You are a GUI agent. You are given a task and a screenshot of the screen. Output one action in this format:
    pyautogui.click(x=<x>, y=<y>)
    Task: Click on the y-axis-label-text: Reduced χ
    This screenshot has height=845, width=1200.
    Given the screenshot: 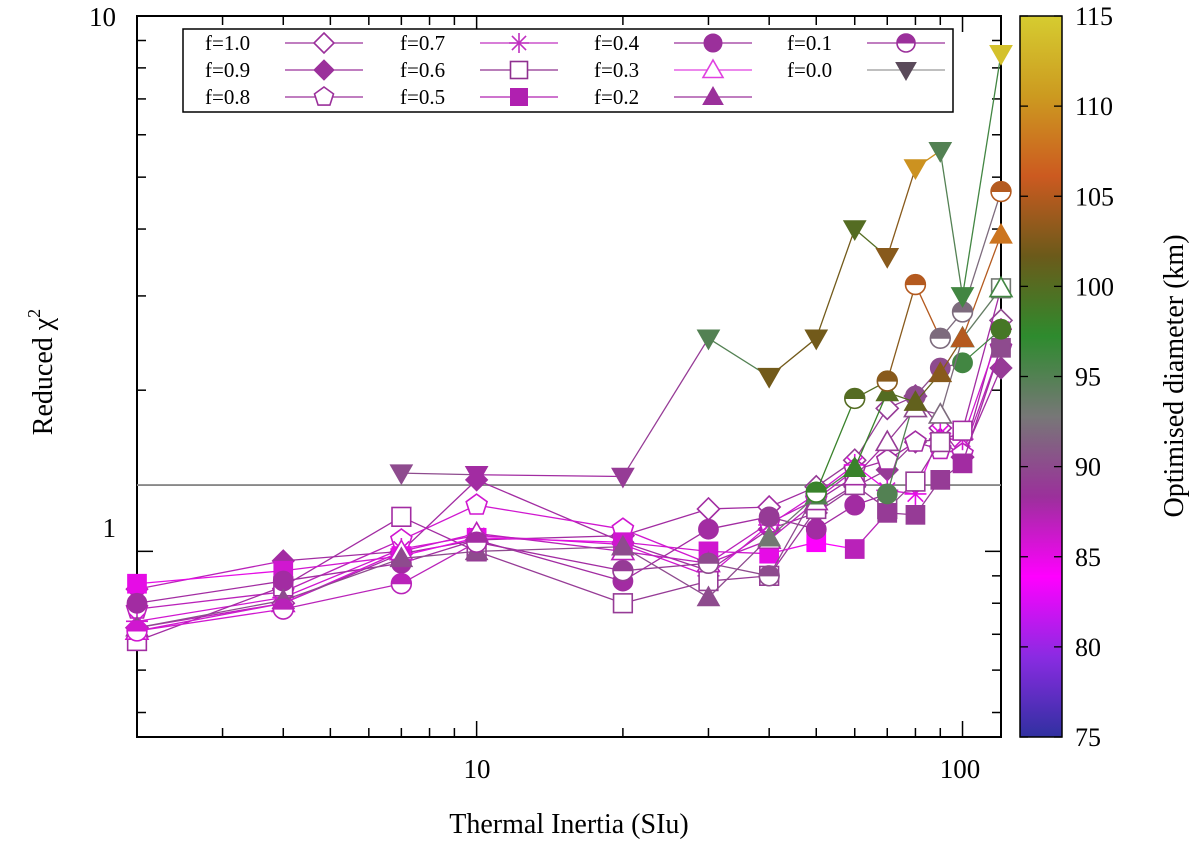 What is the action you would take?
    pyautogui.click(x=43, y=376)
    